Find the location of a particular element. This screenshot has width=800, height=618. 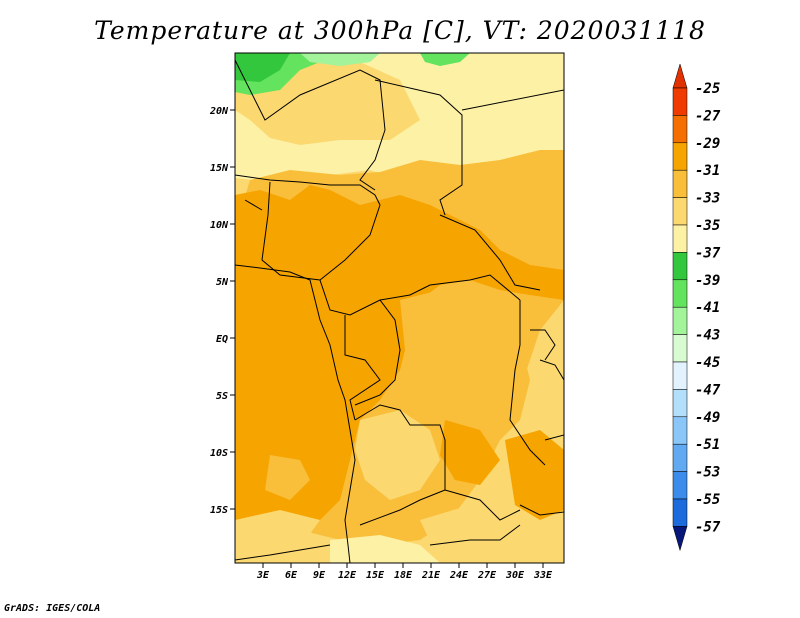

lon-label: 27E is located at coordinates (487, 575).